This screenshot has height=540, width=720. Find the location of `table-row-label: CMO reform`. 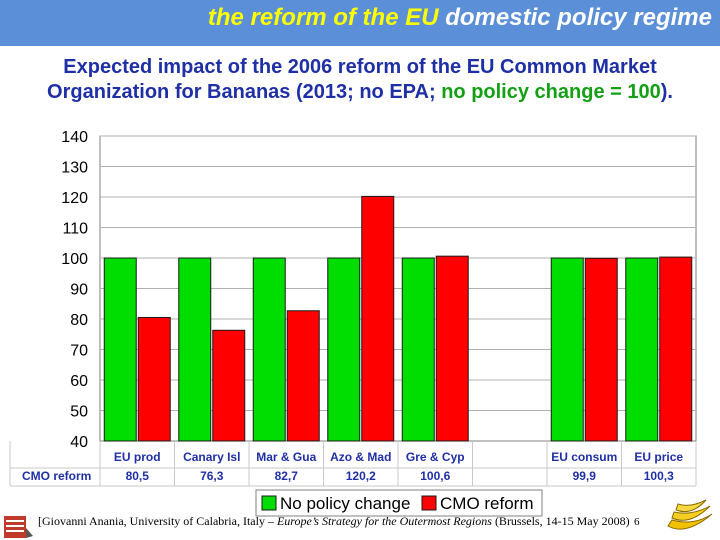

table-row-label: CMO reform is located at coordinates (56, 476).